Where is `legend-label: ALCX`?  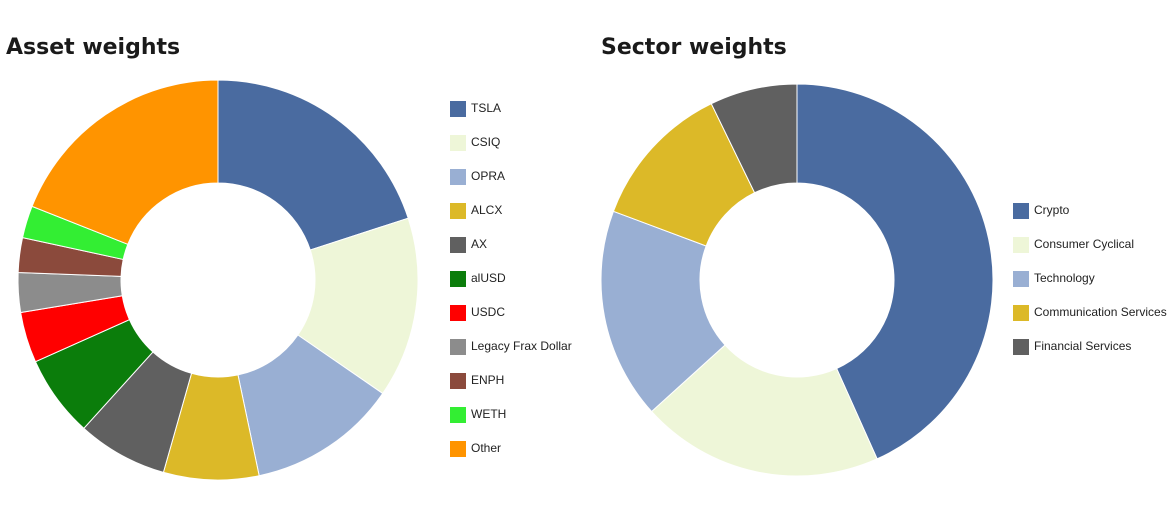 legend-label: ALCX is located at coordinates (486, 210).